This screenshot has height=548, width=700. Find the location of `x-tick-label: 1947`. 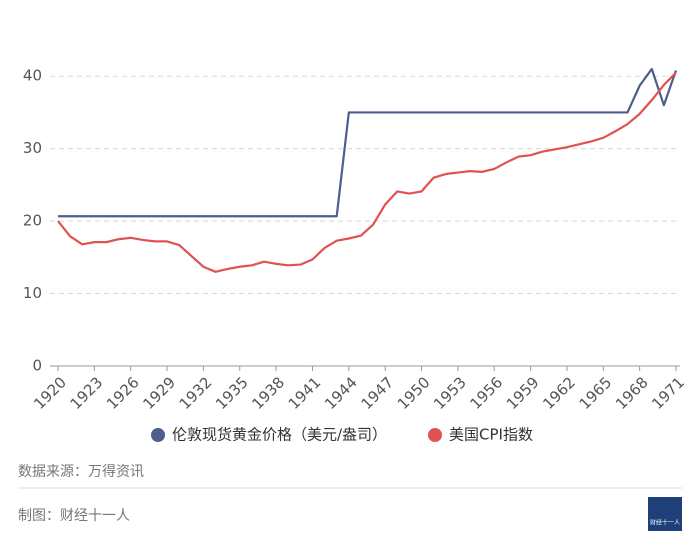

x-tick-label: 1947 is located at coordinates (377, 393).